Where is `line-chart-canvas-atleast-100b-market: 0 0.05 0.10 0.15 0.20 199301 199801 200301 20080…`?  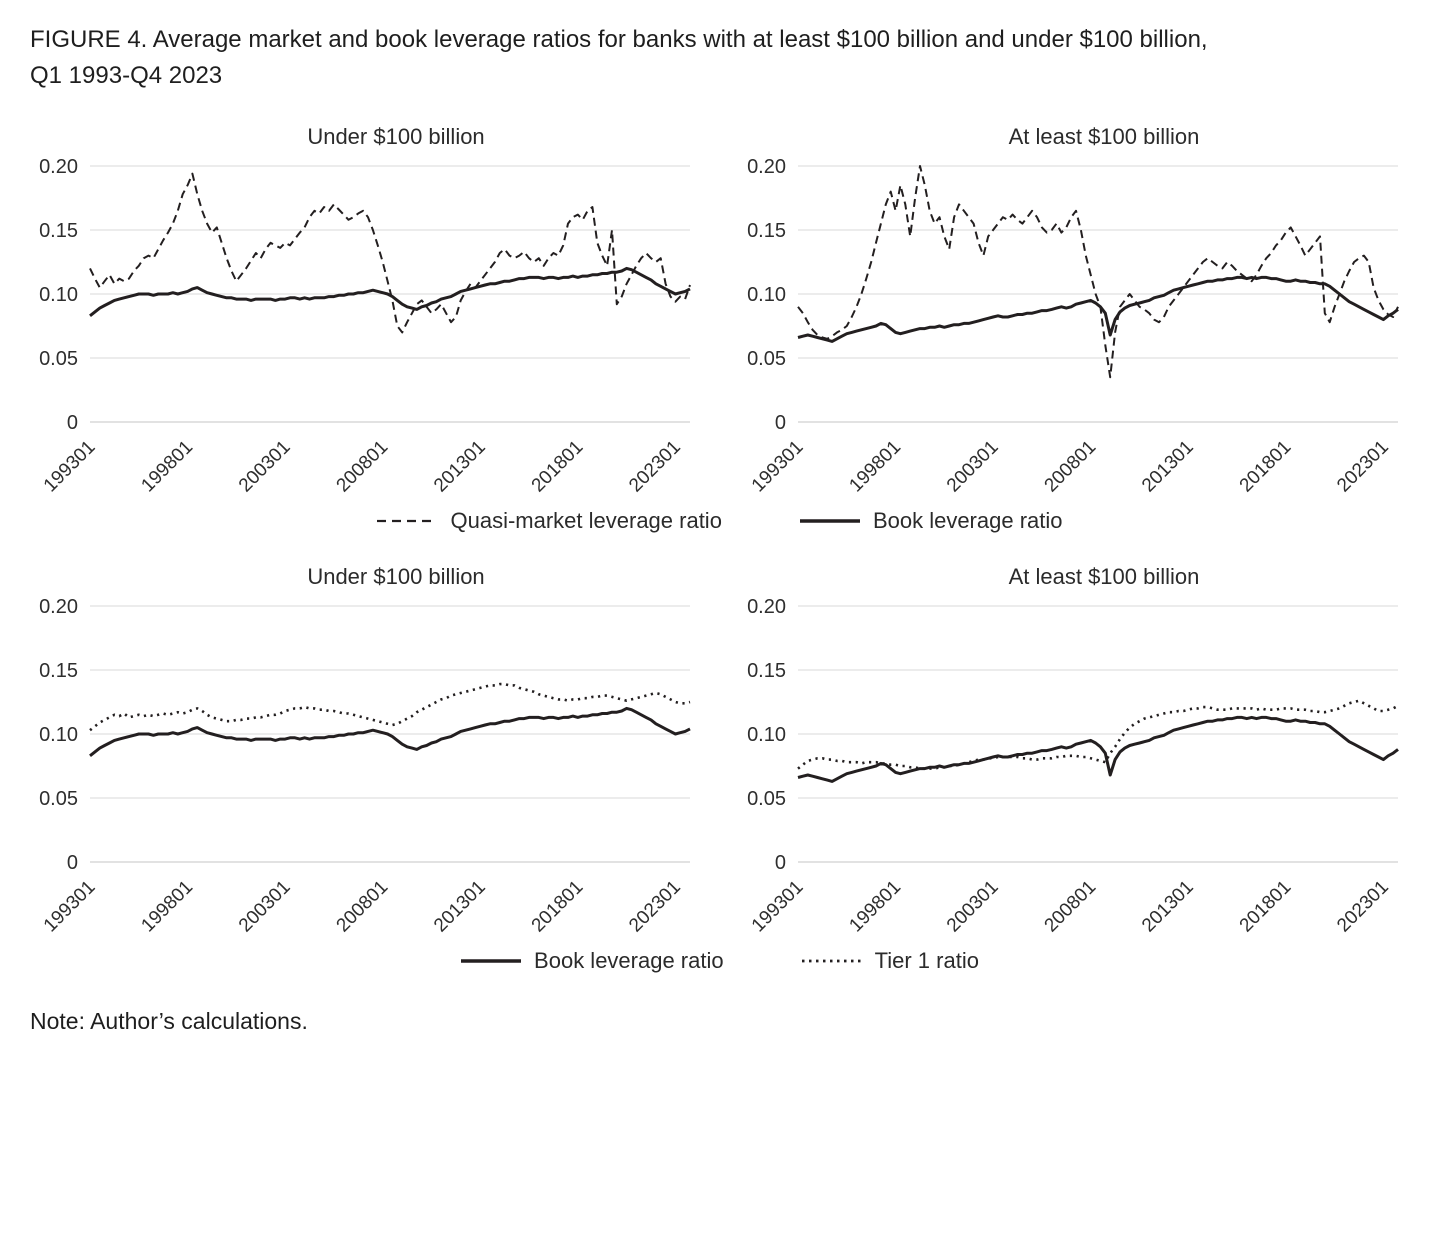 line-chart-canvas-atleast-100b-market: 0 0.05 0.10 0.15 0.20 199301 199801 200301 20080… is located at coordinates (1073, 326).